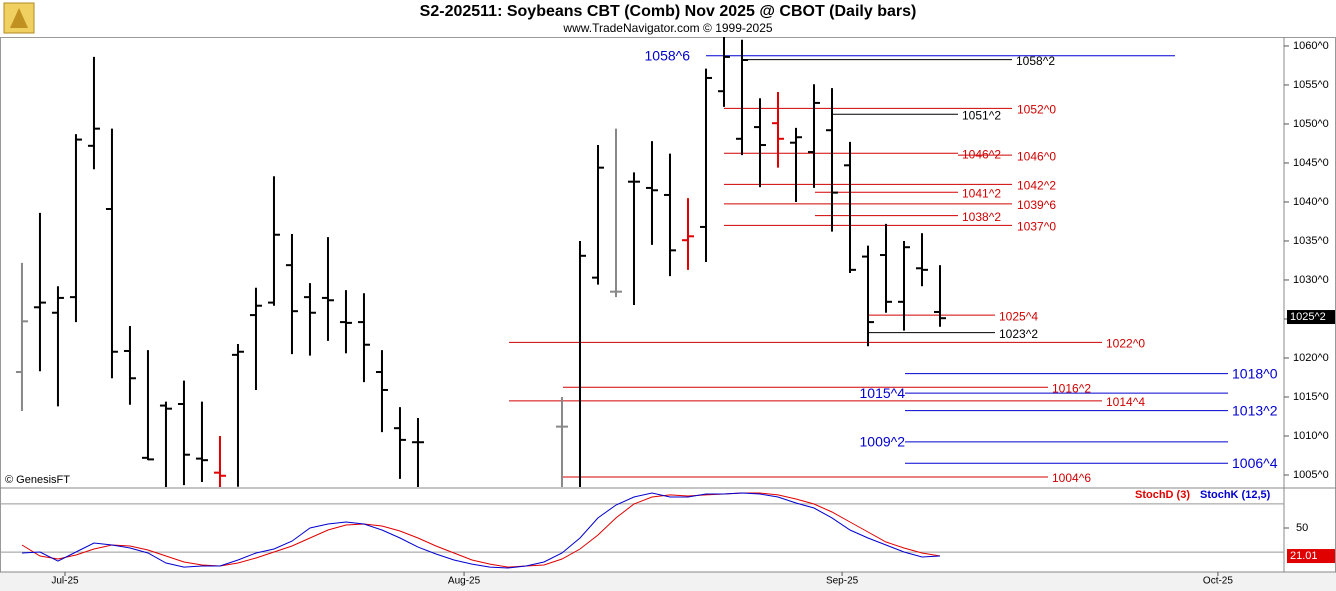 This screenshot has width=1336, height=591. I want to click on legend-label: StochD (3), so click(1162, 495).